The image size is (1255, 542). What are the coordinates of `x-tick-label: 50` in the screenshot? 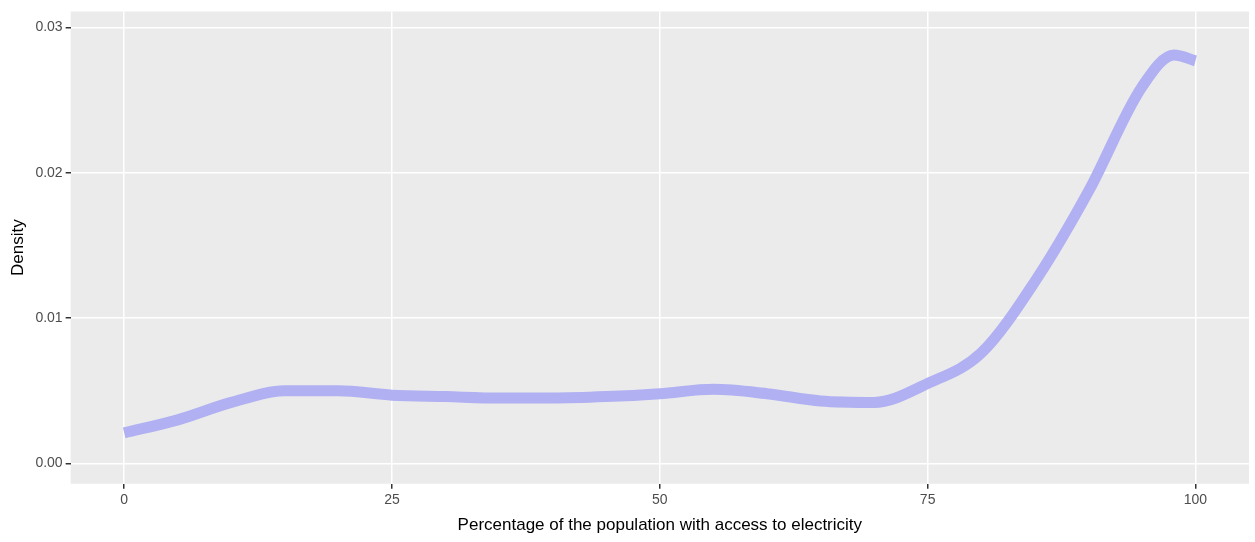 It's located at (660, 499).